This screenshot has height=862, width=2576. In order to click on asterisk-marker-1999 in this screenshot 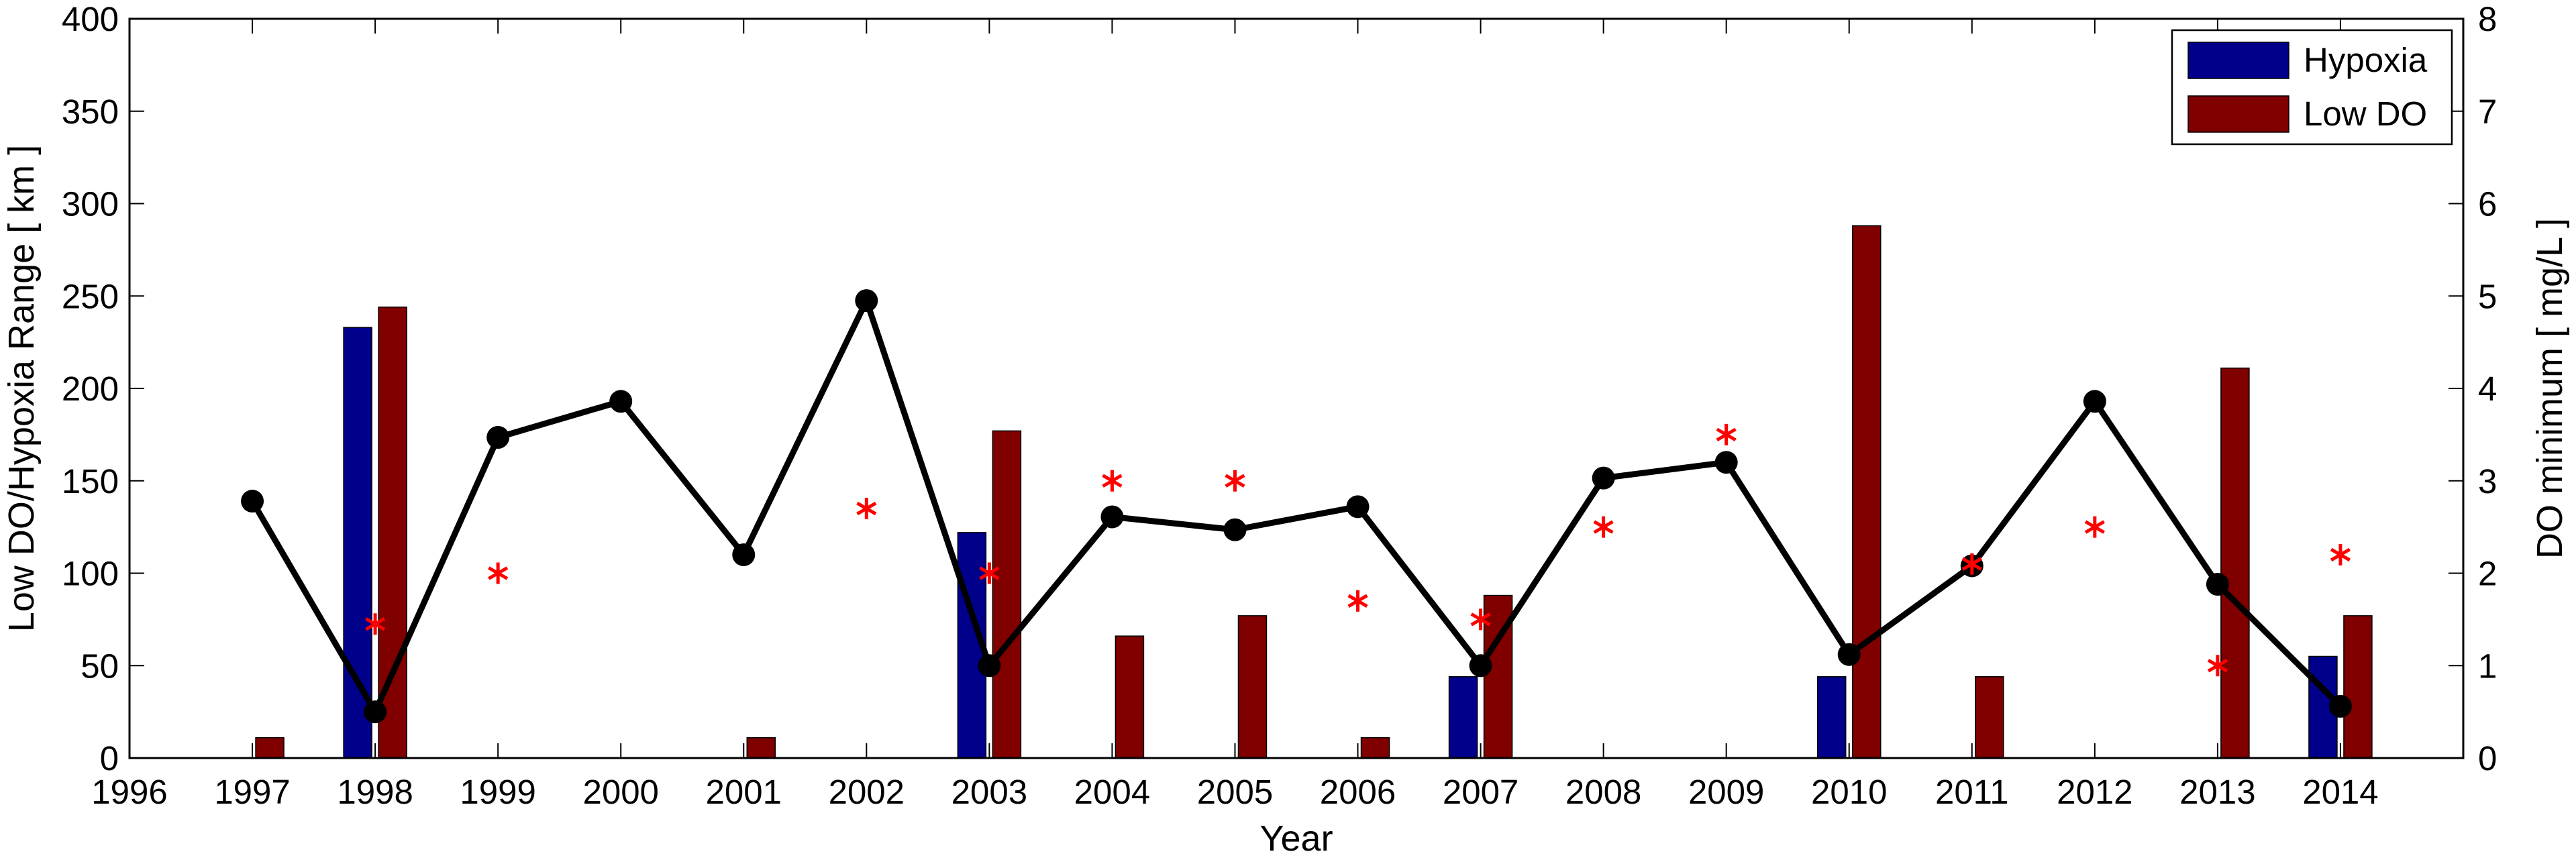, I will do `click(498, 573)`.